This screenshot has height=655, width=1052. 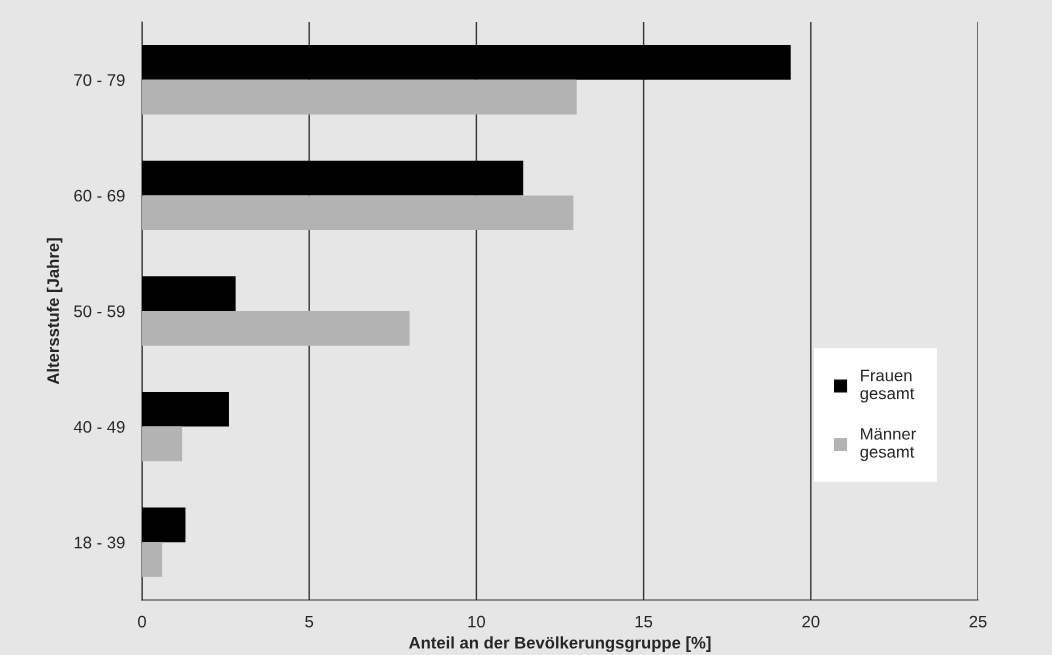 What do you see at coordinates (978, 621) in the screenshot?
I see `x-tick-label: 25` at bounding box center [978, 621].